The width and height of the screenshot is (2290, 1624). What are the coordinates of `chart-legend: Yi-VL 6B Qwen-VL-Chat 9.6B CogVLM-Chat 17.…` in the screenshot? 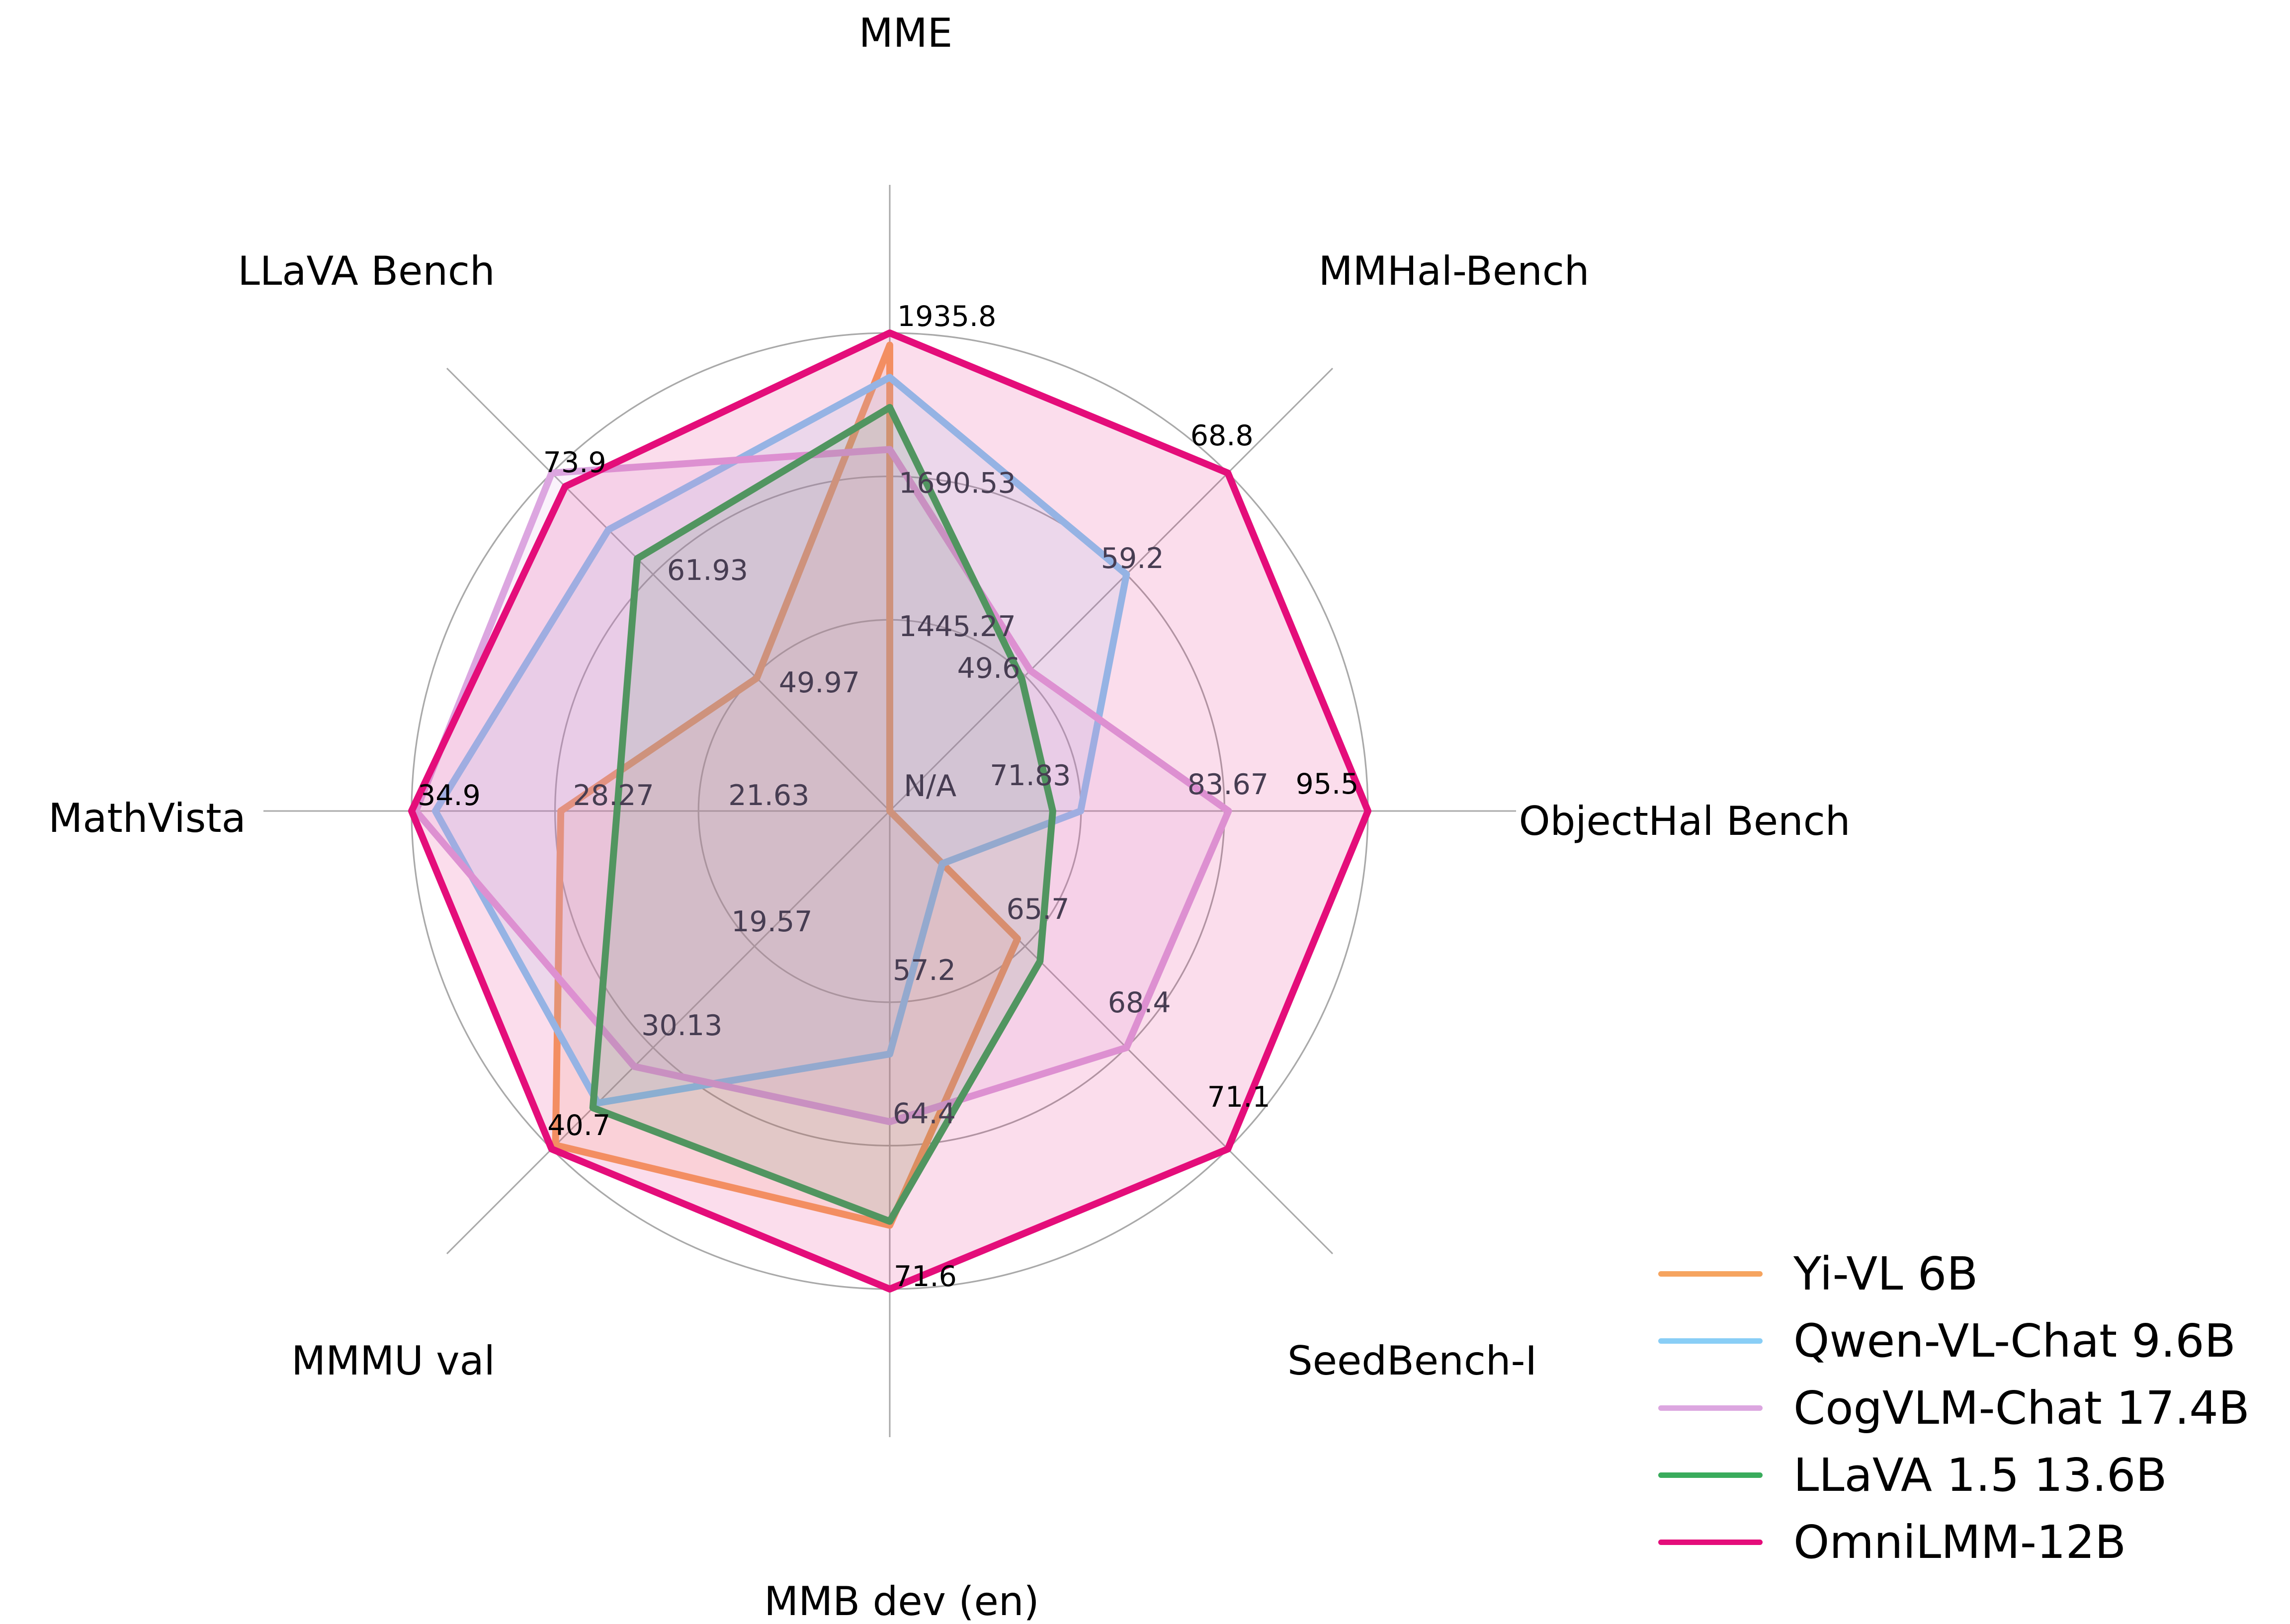 It's located at (1954, 1408).